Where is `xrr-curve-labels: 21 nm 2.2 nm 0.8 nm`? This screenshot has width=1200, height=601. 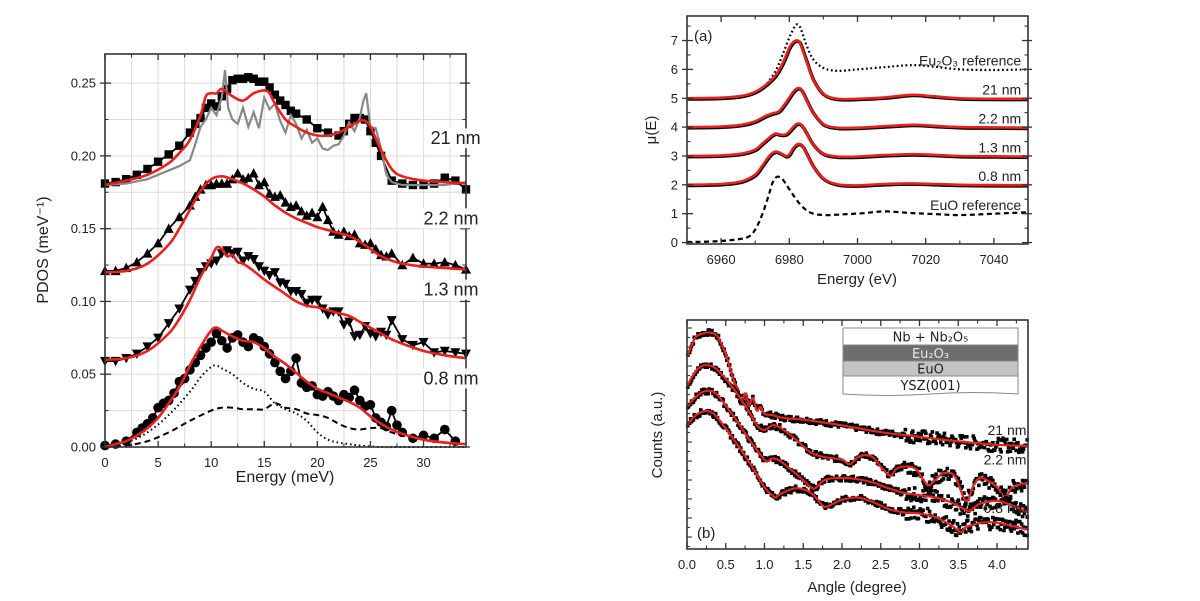
xrr-curve-labels: 21 nm 2.2 nm 0.8 nm is located at coordinates (1005, 469).